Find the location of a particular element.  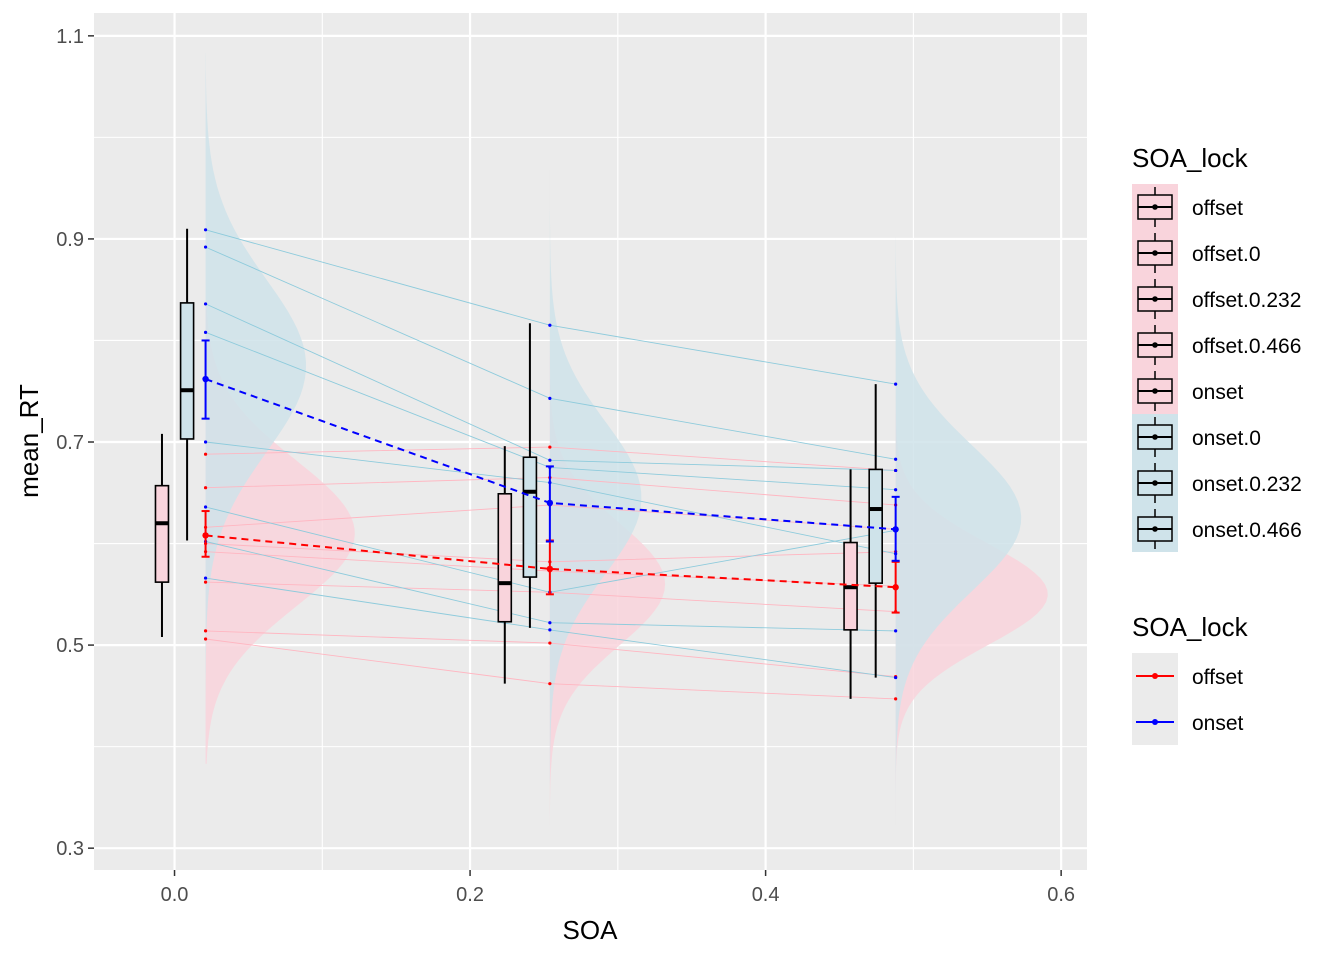

legend-line-title: SOA_lock is located at coordinates (1190, 627).